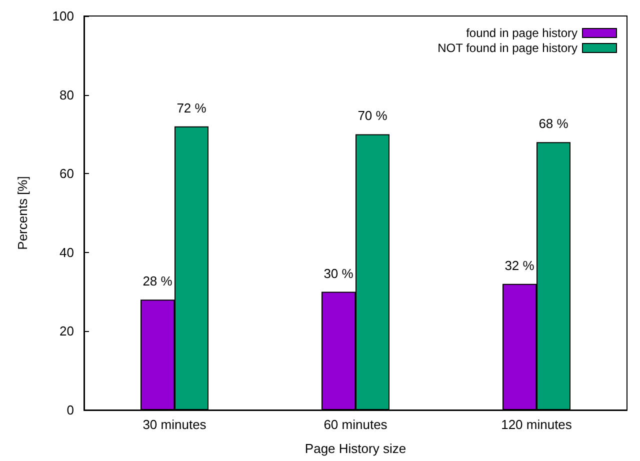 Image resolution: width=640 pixels, height=461 pixels. What do you see at coordinates (536, 424) in the screenshot?
I see `x-tick-label: 120 minutes` at bounding box center [536, 424].